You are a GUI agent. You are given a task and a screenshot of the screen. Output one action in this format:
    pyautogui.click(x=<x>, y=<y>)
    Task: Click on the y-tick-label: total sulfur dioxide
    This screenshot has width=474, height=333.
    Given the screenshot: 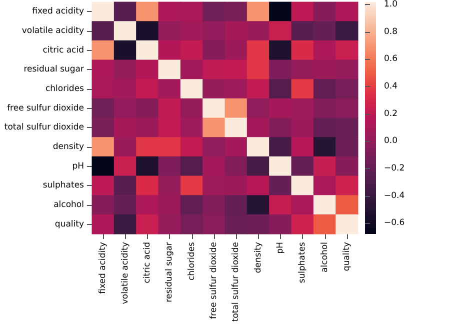 What is the action you would take?
    pyautogui.click(x=44, y=127)
    